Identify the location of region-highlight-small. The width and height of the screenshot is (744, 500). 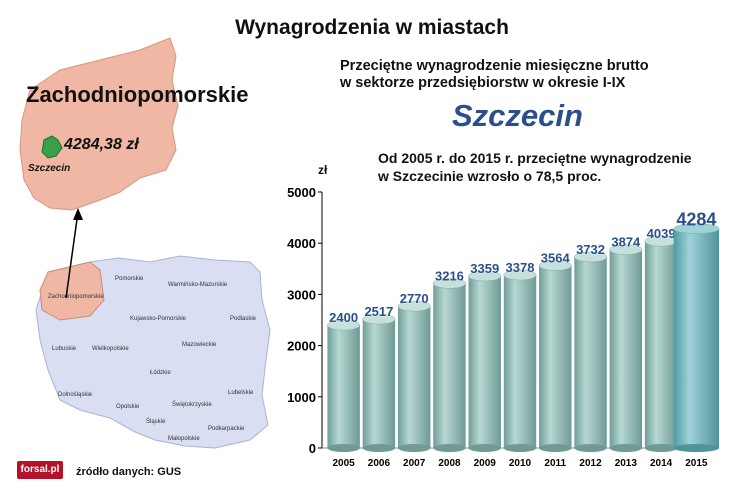
(72, 291).